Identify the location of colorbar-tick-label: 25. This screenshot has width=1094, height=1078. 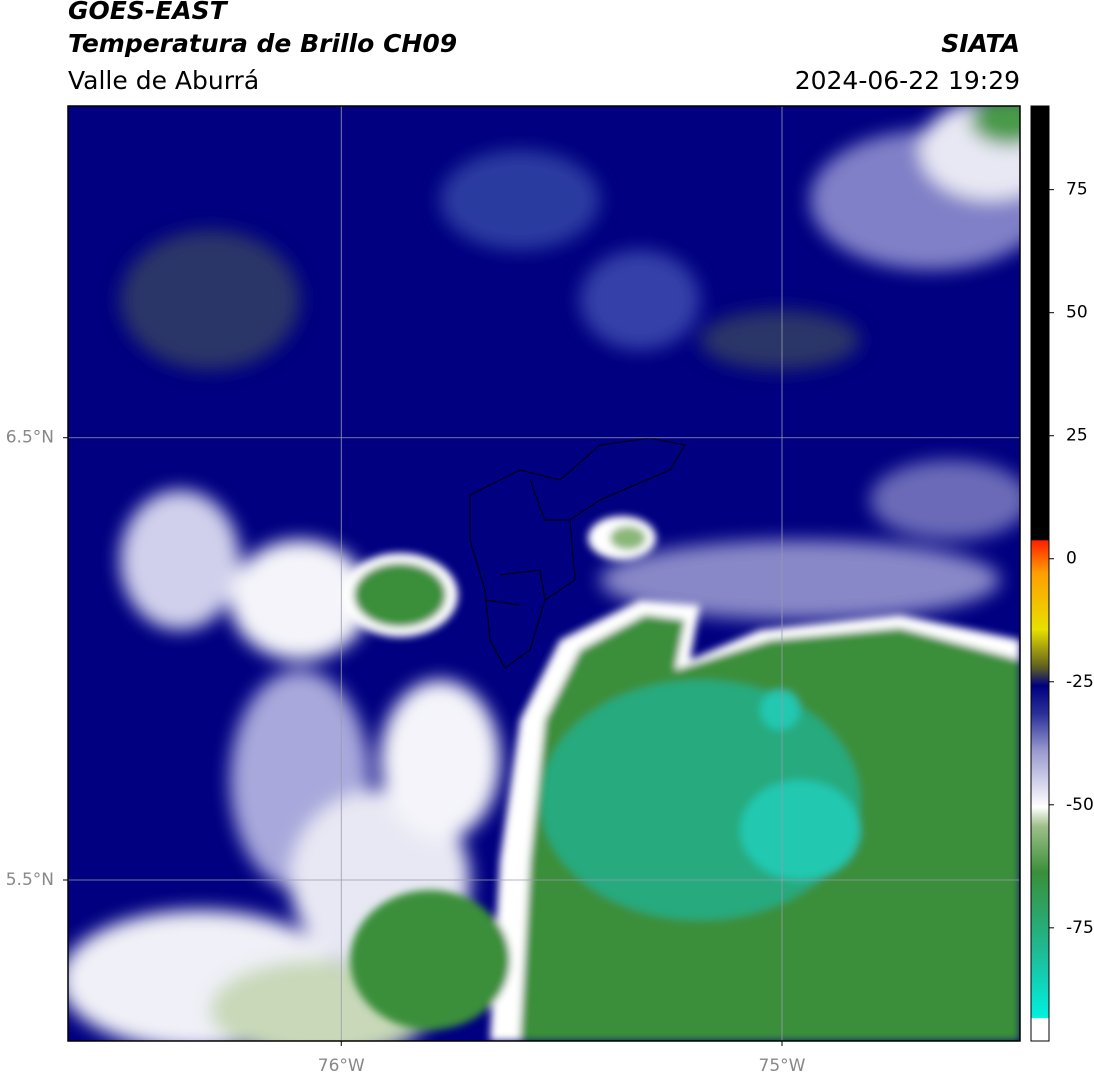
(1077, 436).